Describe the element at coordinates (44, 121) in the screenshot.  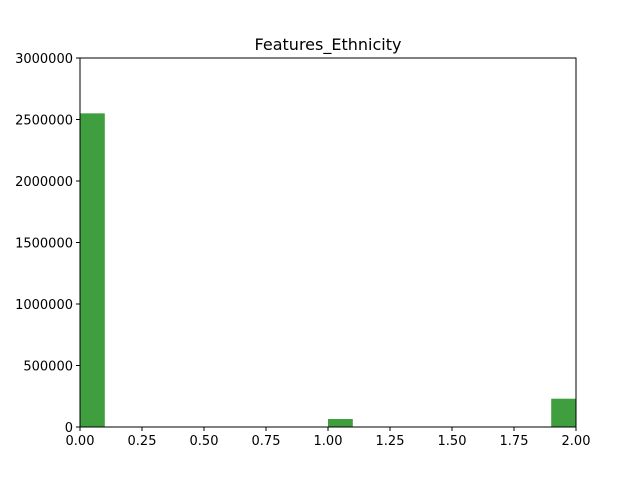
I see `y-tick-label: 2500000` at that location.